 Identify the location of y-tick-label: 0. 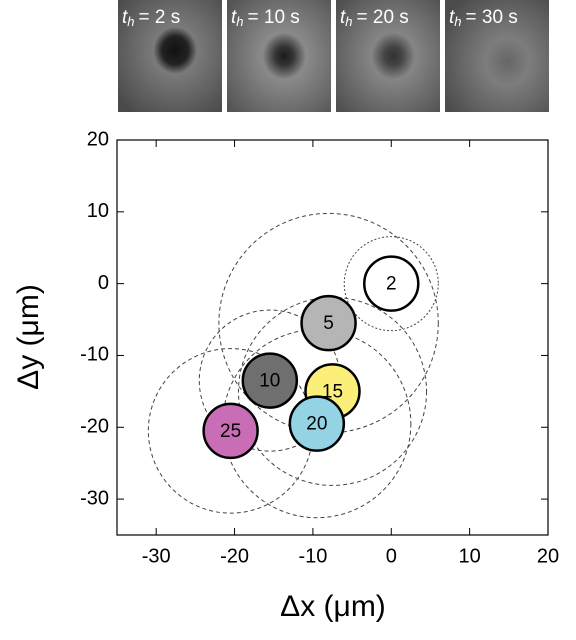
(103, 283).